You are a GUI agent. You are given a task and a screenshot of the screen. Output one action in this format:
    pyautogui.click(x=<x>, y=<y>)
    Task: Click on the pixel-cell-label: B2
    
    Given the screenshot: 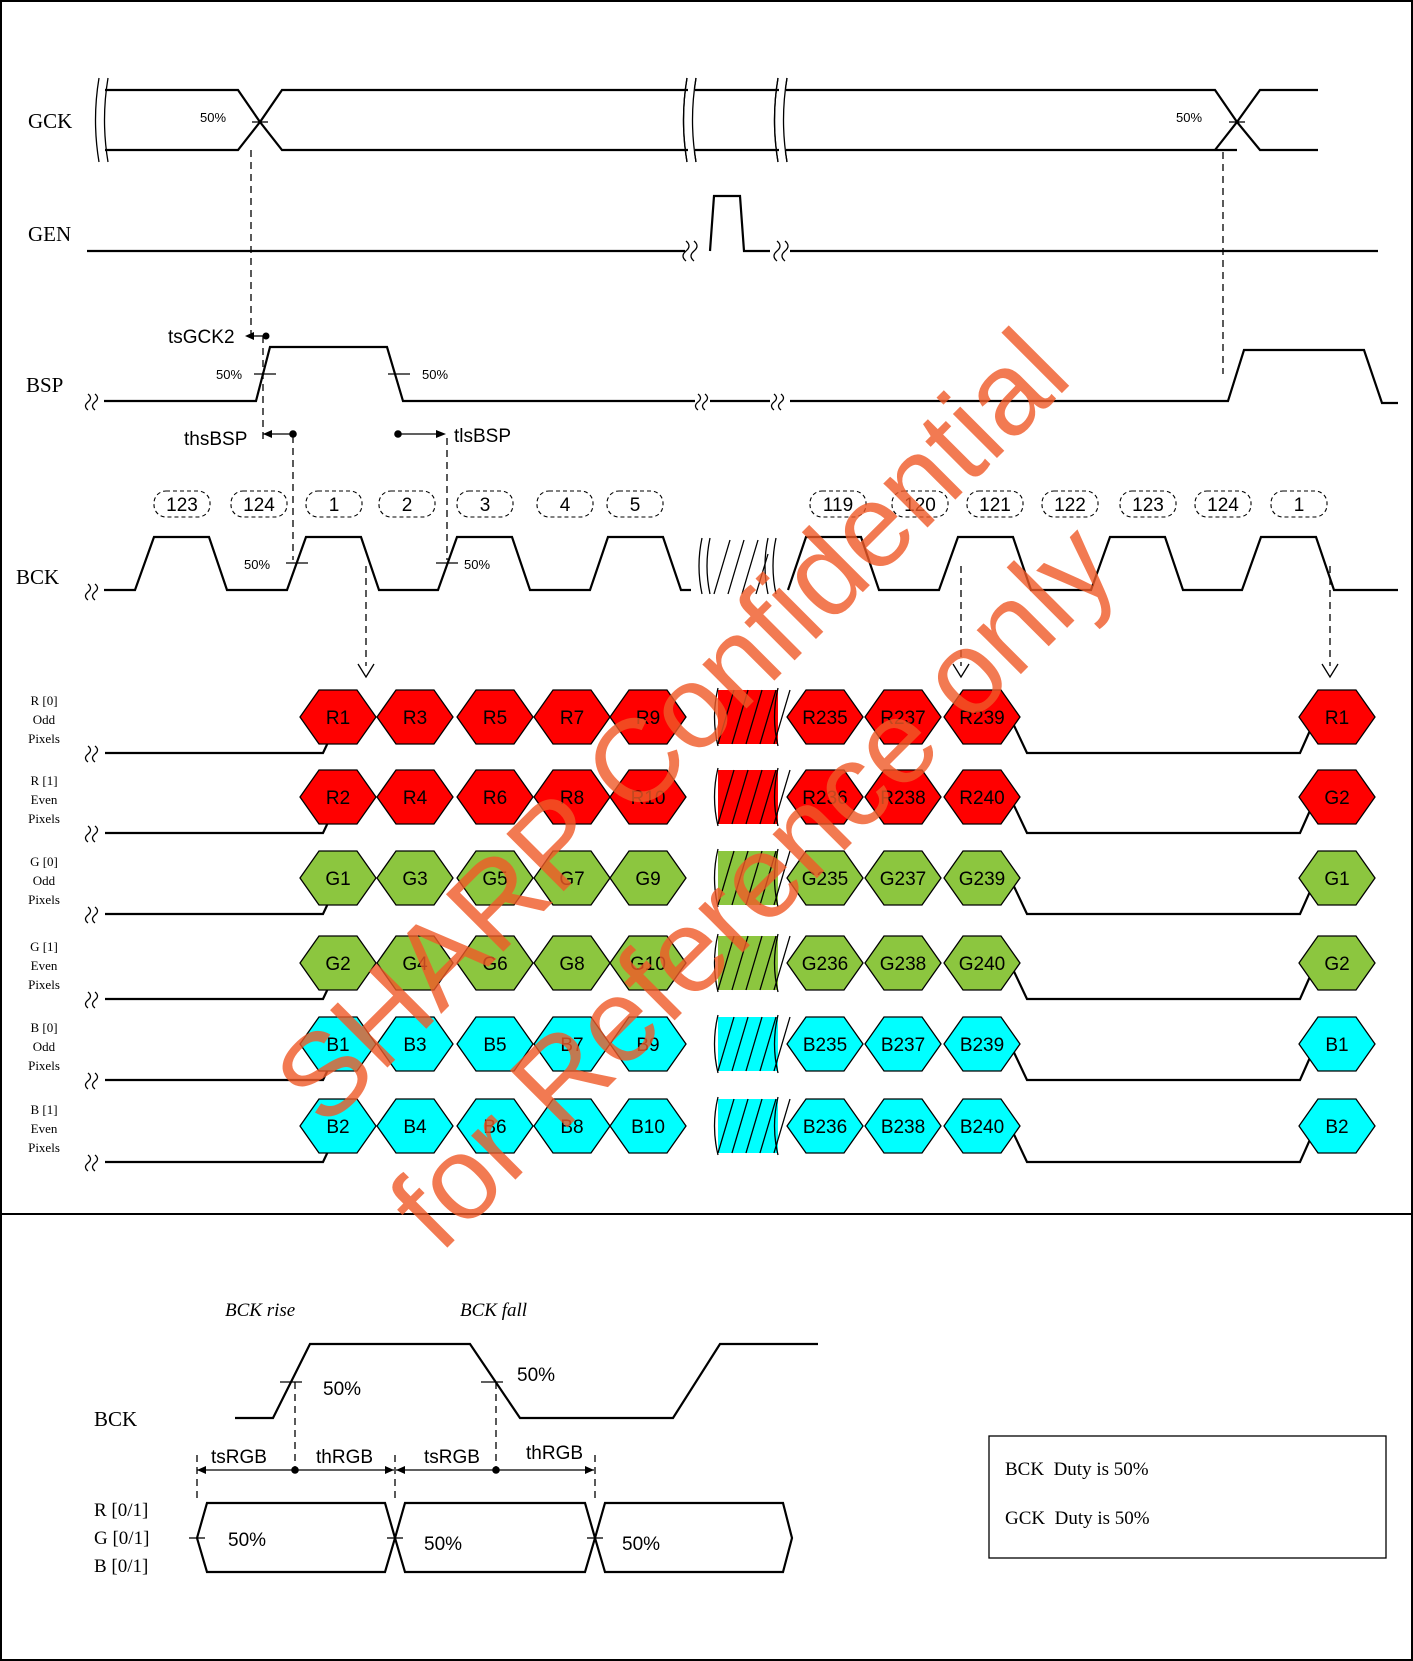 What is the action you would take?
    pyautogui.click(x=1336, y=1127)
    